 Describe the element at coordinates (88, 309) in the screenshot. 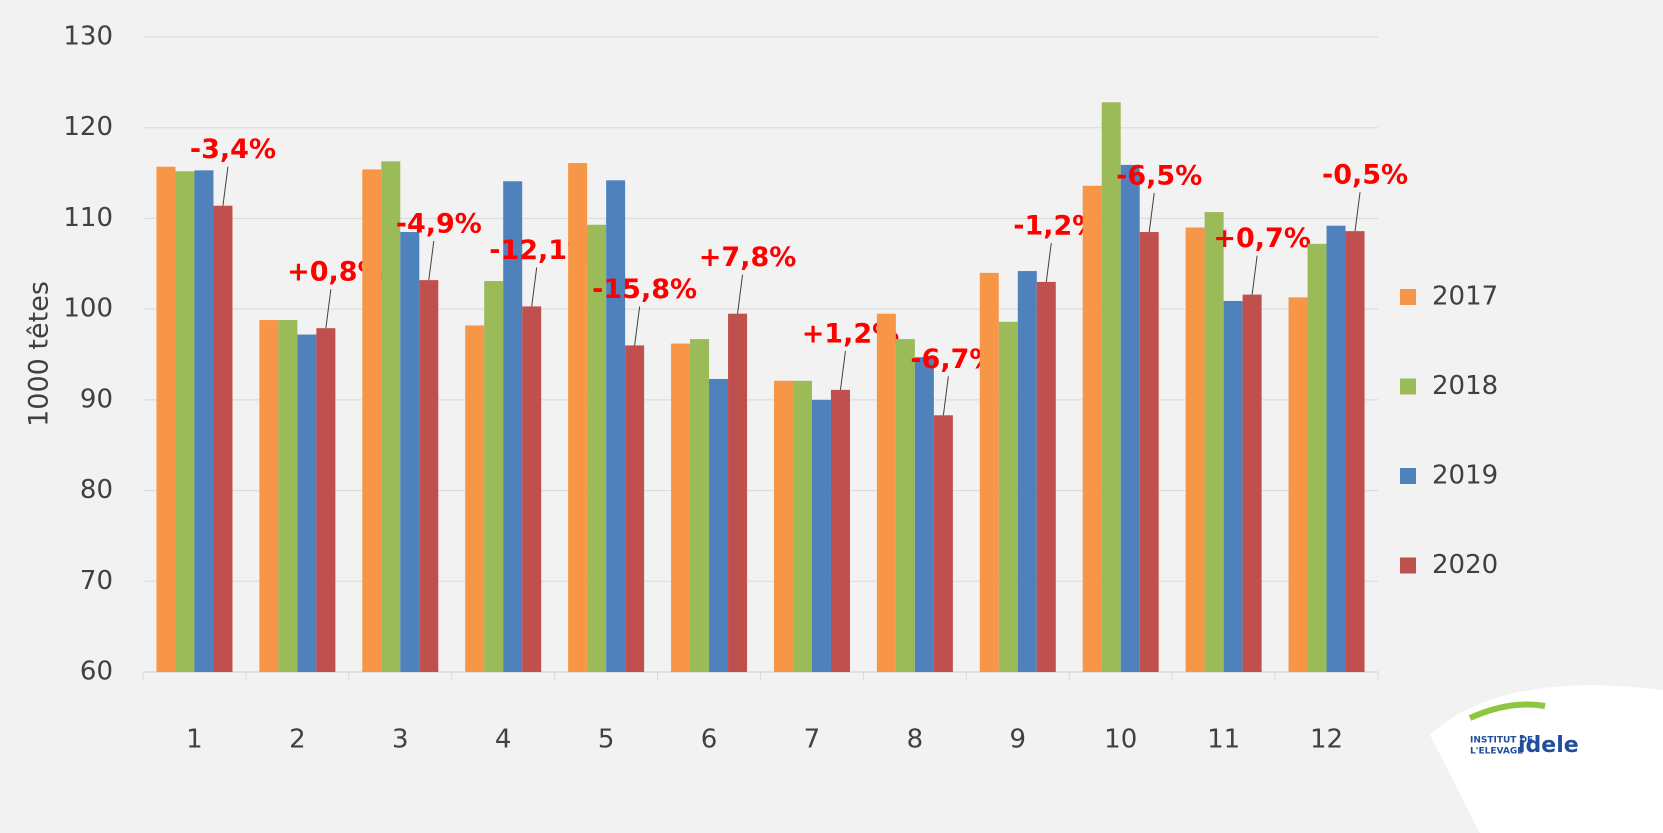

I see `y-tick-label: 100` at that location.